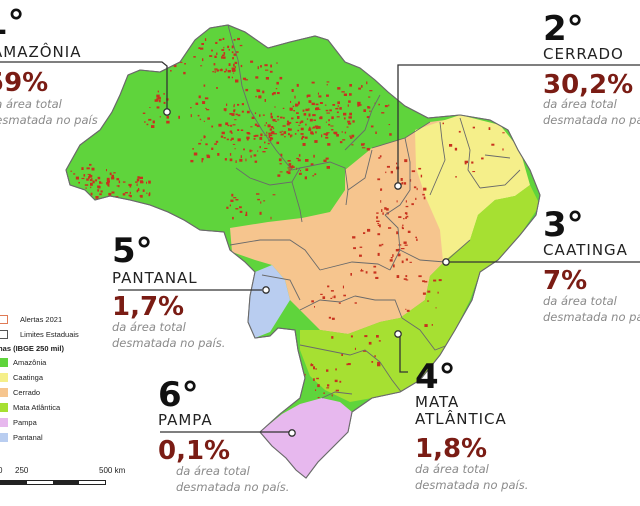 The height and width of the screenshot is (506, 640). Describe the element at coordinates (167, 112) in the screenshot. I see `dot-amazonia` at that location.